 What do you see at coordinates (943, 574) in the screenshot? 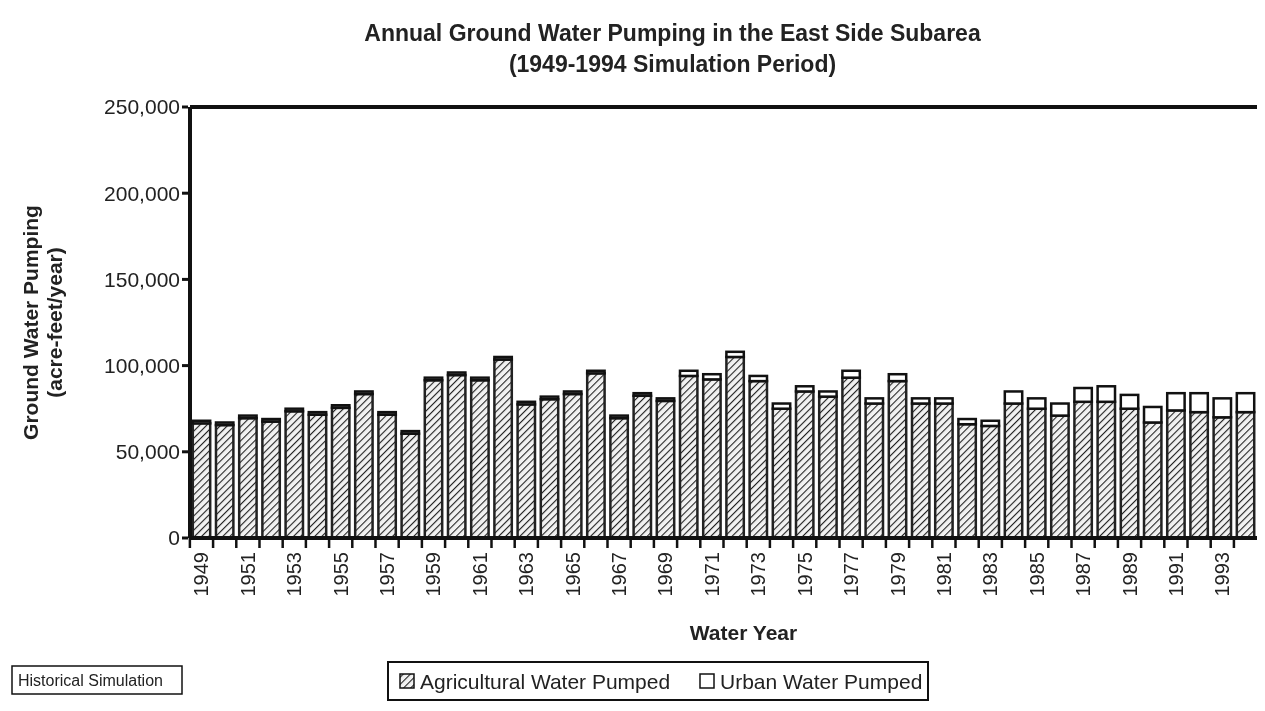
I see `x-tick-label: 1981` at bounding box center [943, 574].